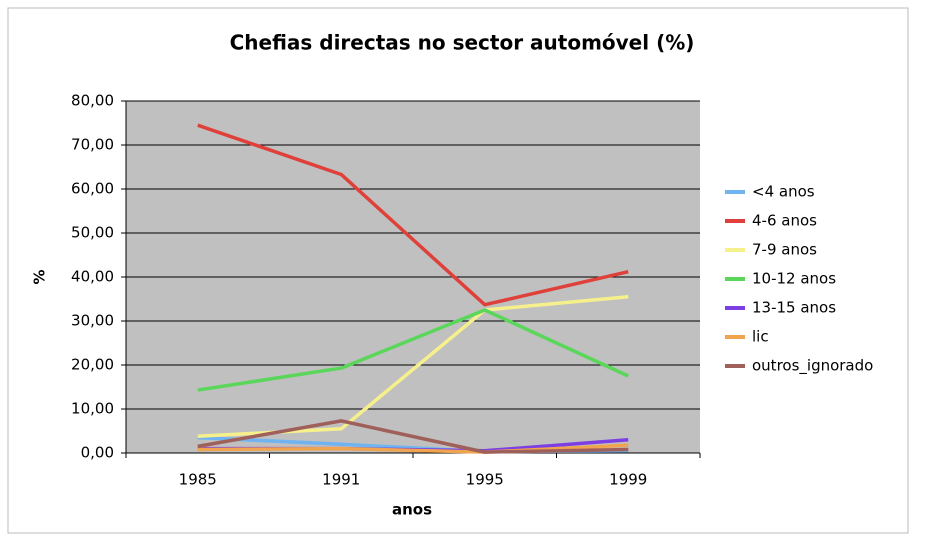 The image size is (925, 538). I want to click on legend-label: <4 anos, so click(783, 192).